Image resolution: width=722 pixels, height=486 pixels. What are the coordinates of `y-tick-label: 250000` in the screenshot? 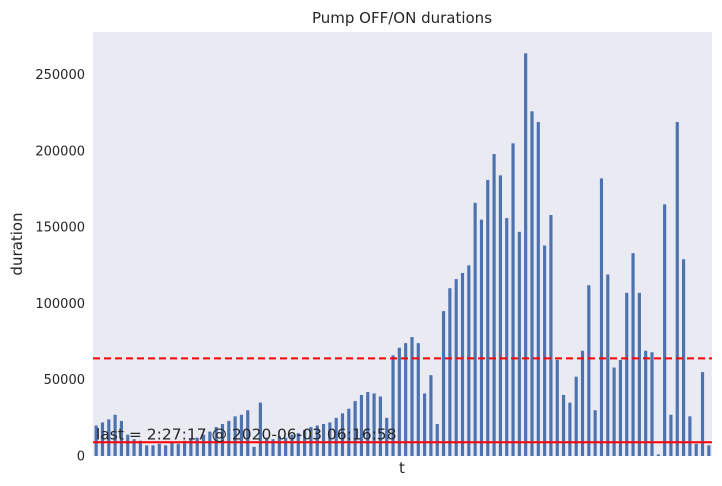 It's located at (60, 75).